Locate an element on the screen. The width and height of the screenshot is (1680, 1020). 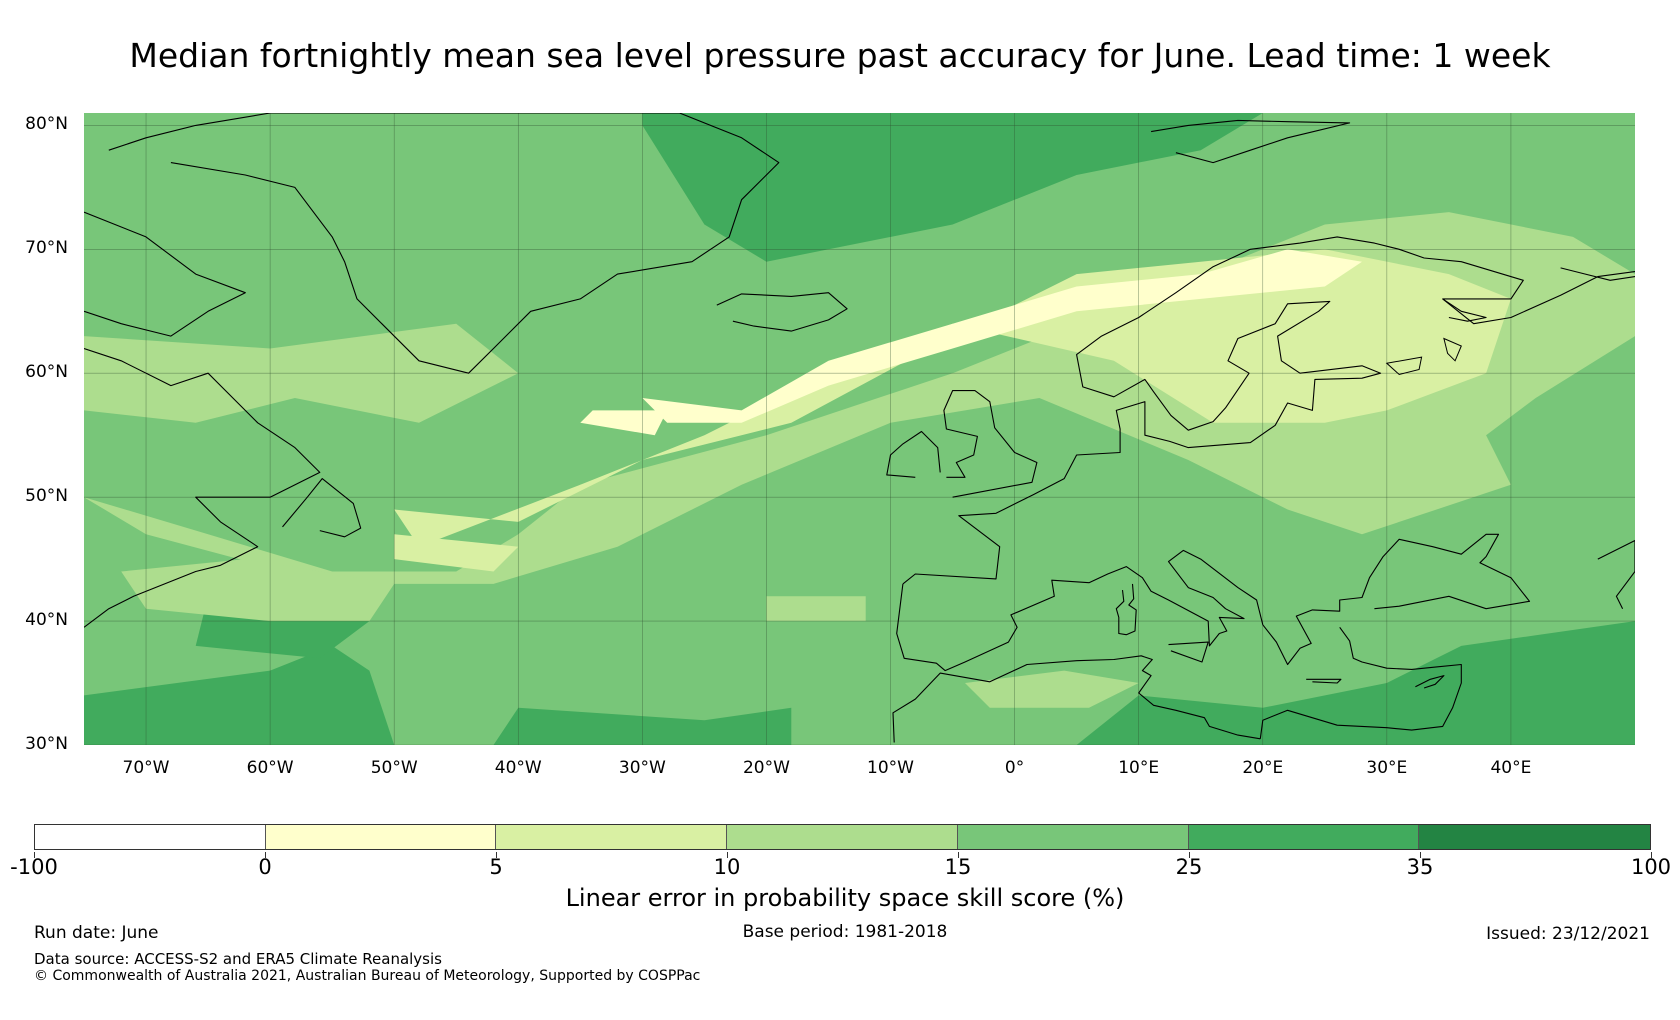
coastline-sicily is located at coordinates (1188, 652).